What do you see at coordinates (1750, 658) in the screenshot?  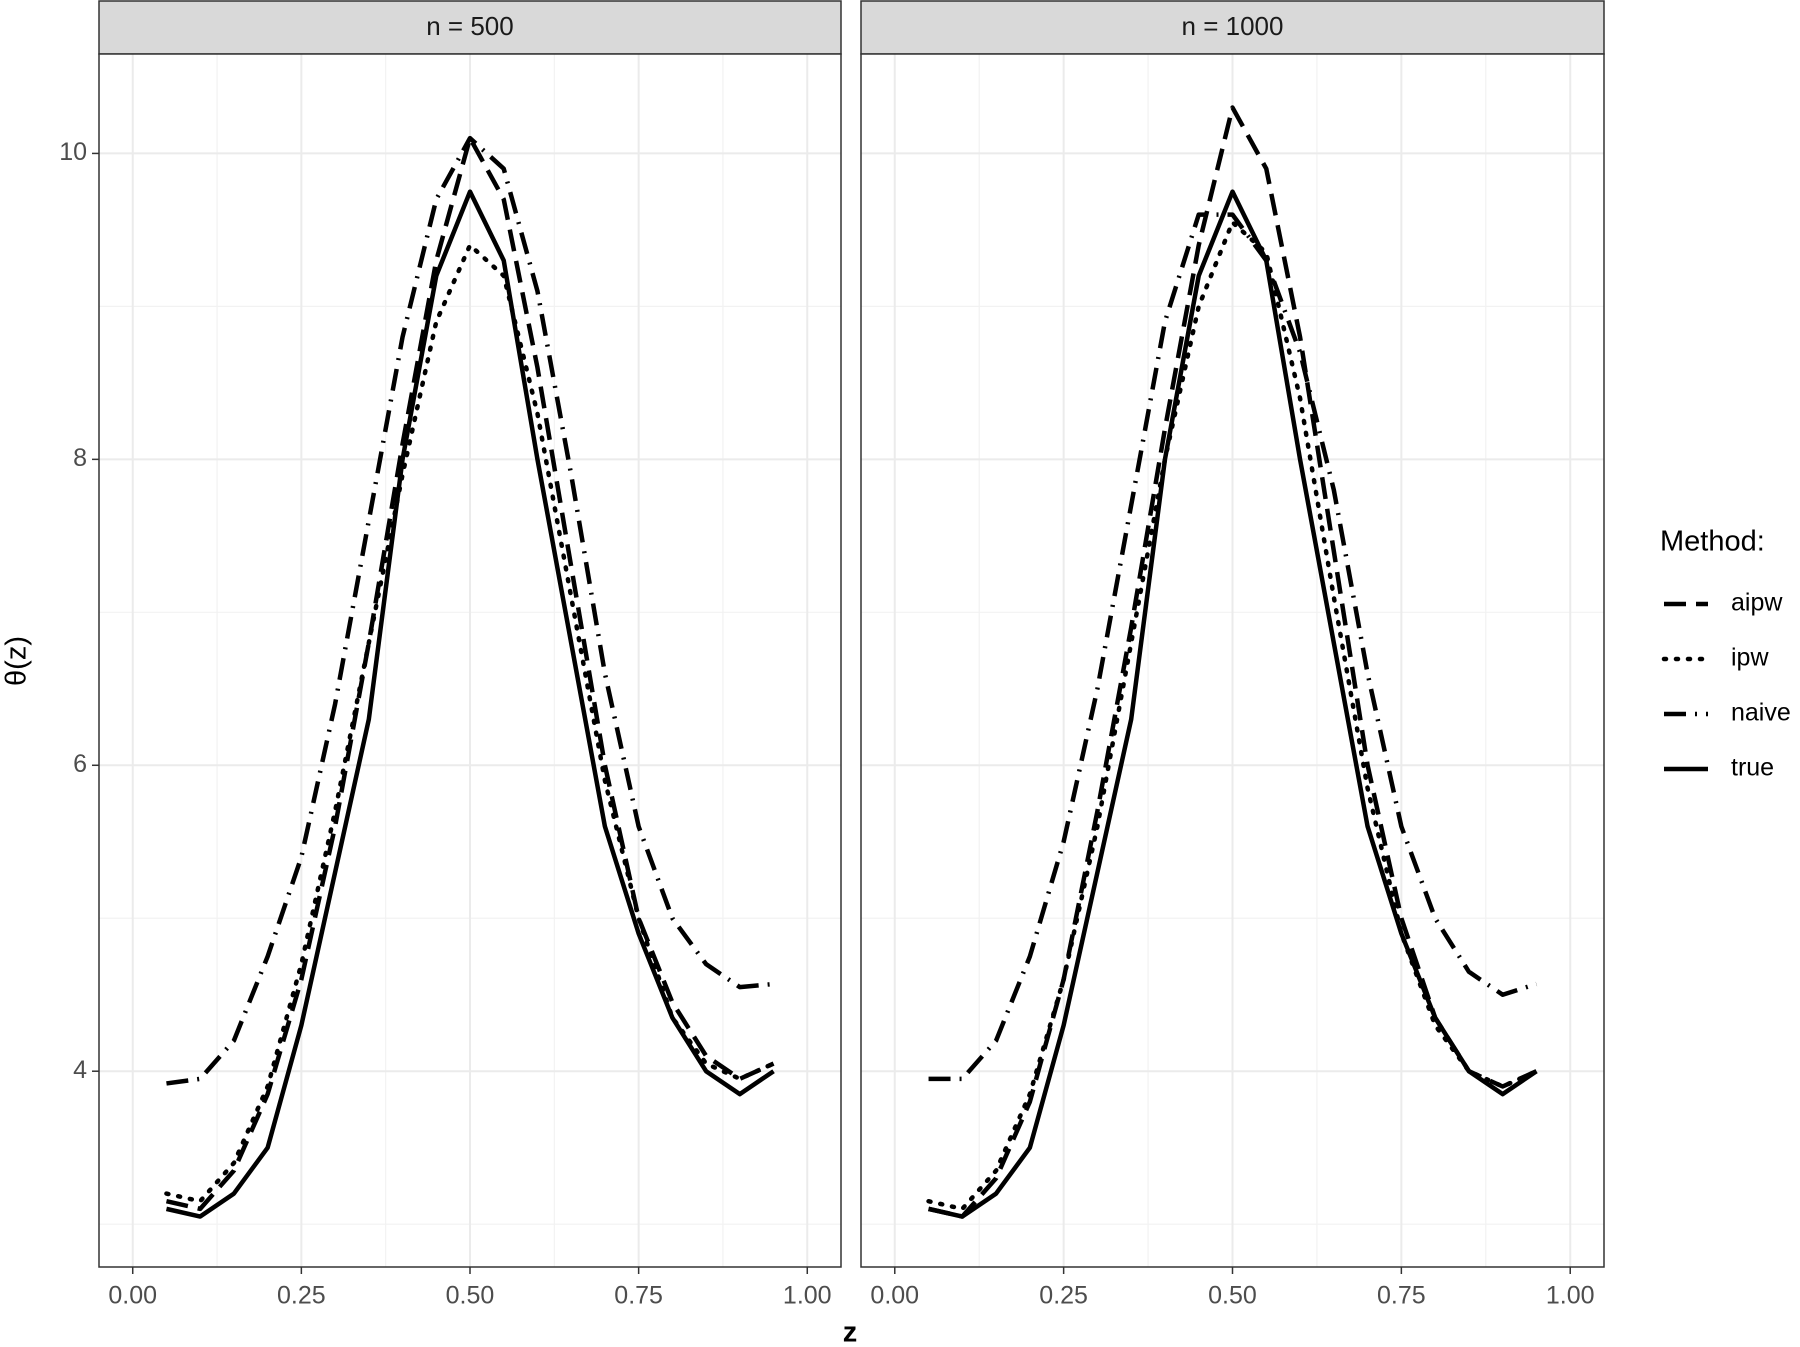 I see `legend-label: ipw` at bounding box center [1750, 658].